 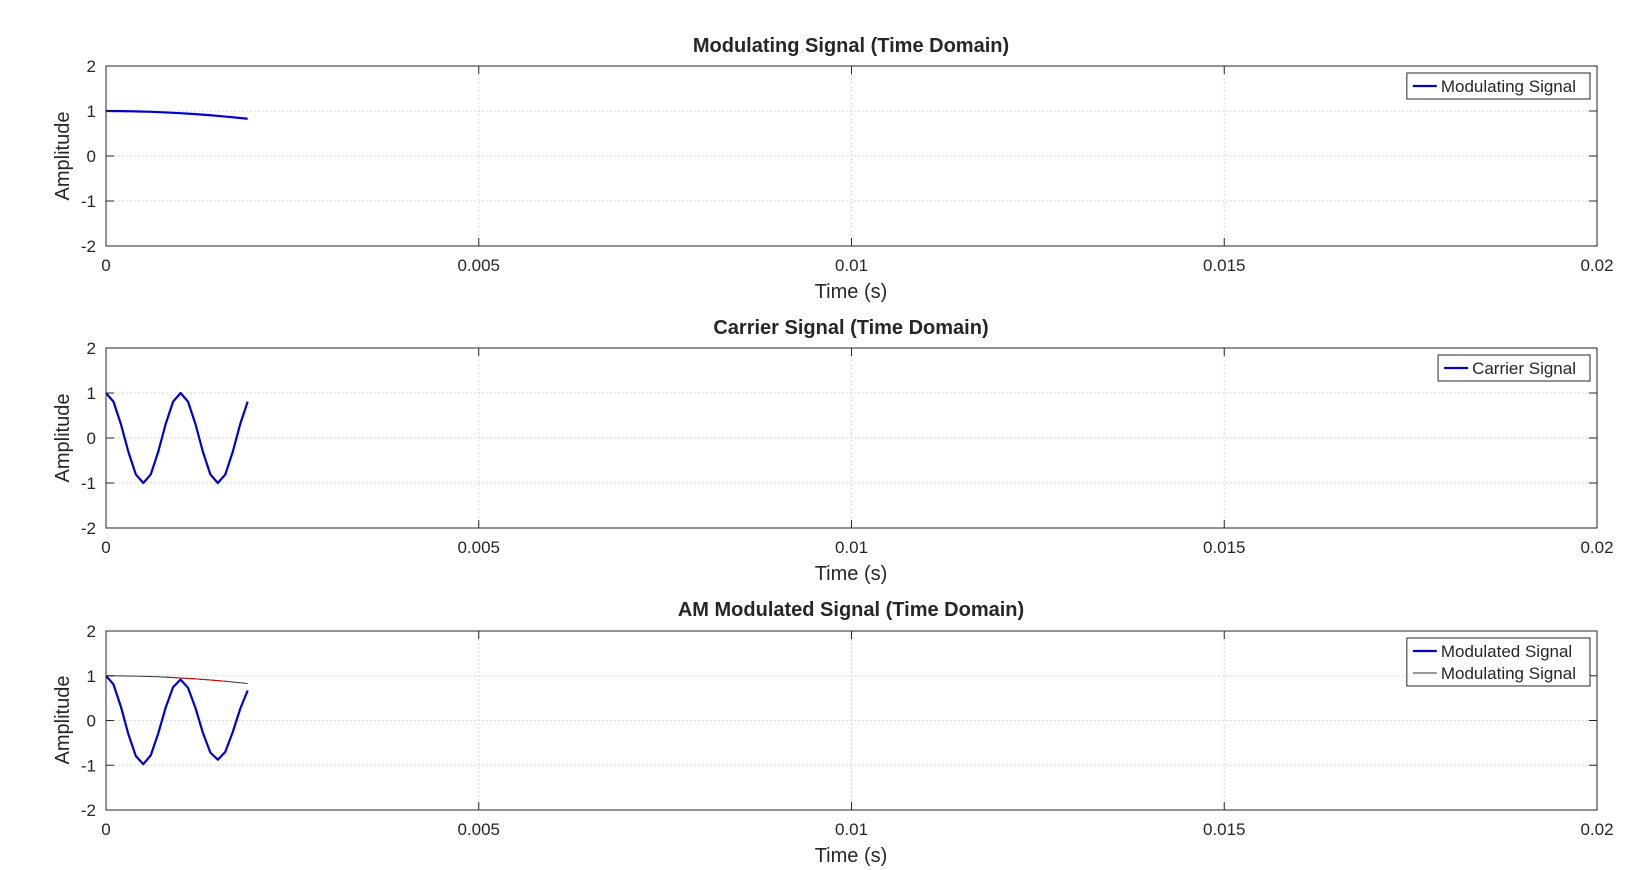 I want to click on subplot-title: Modulating Signal (Time Domain), so click(x=851, y=46).